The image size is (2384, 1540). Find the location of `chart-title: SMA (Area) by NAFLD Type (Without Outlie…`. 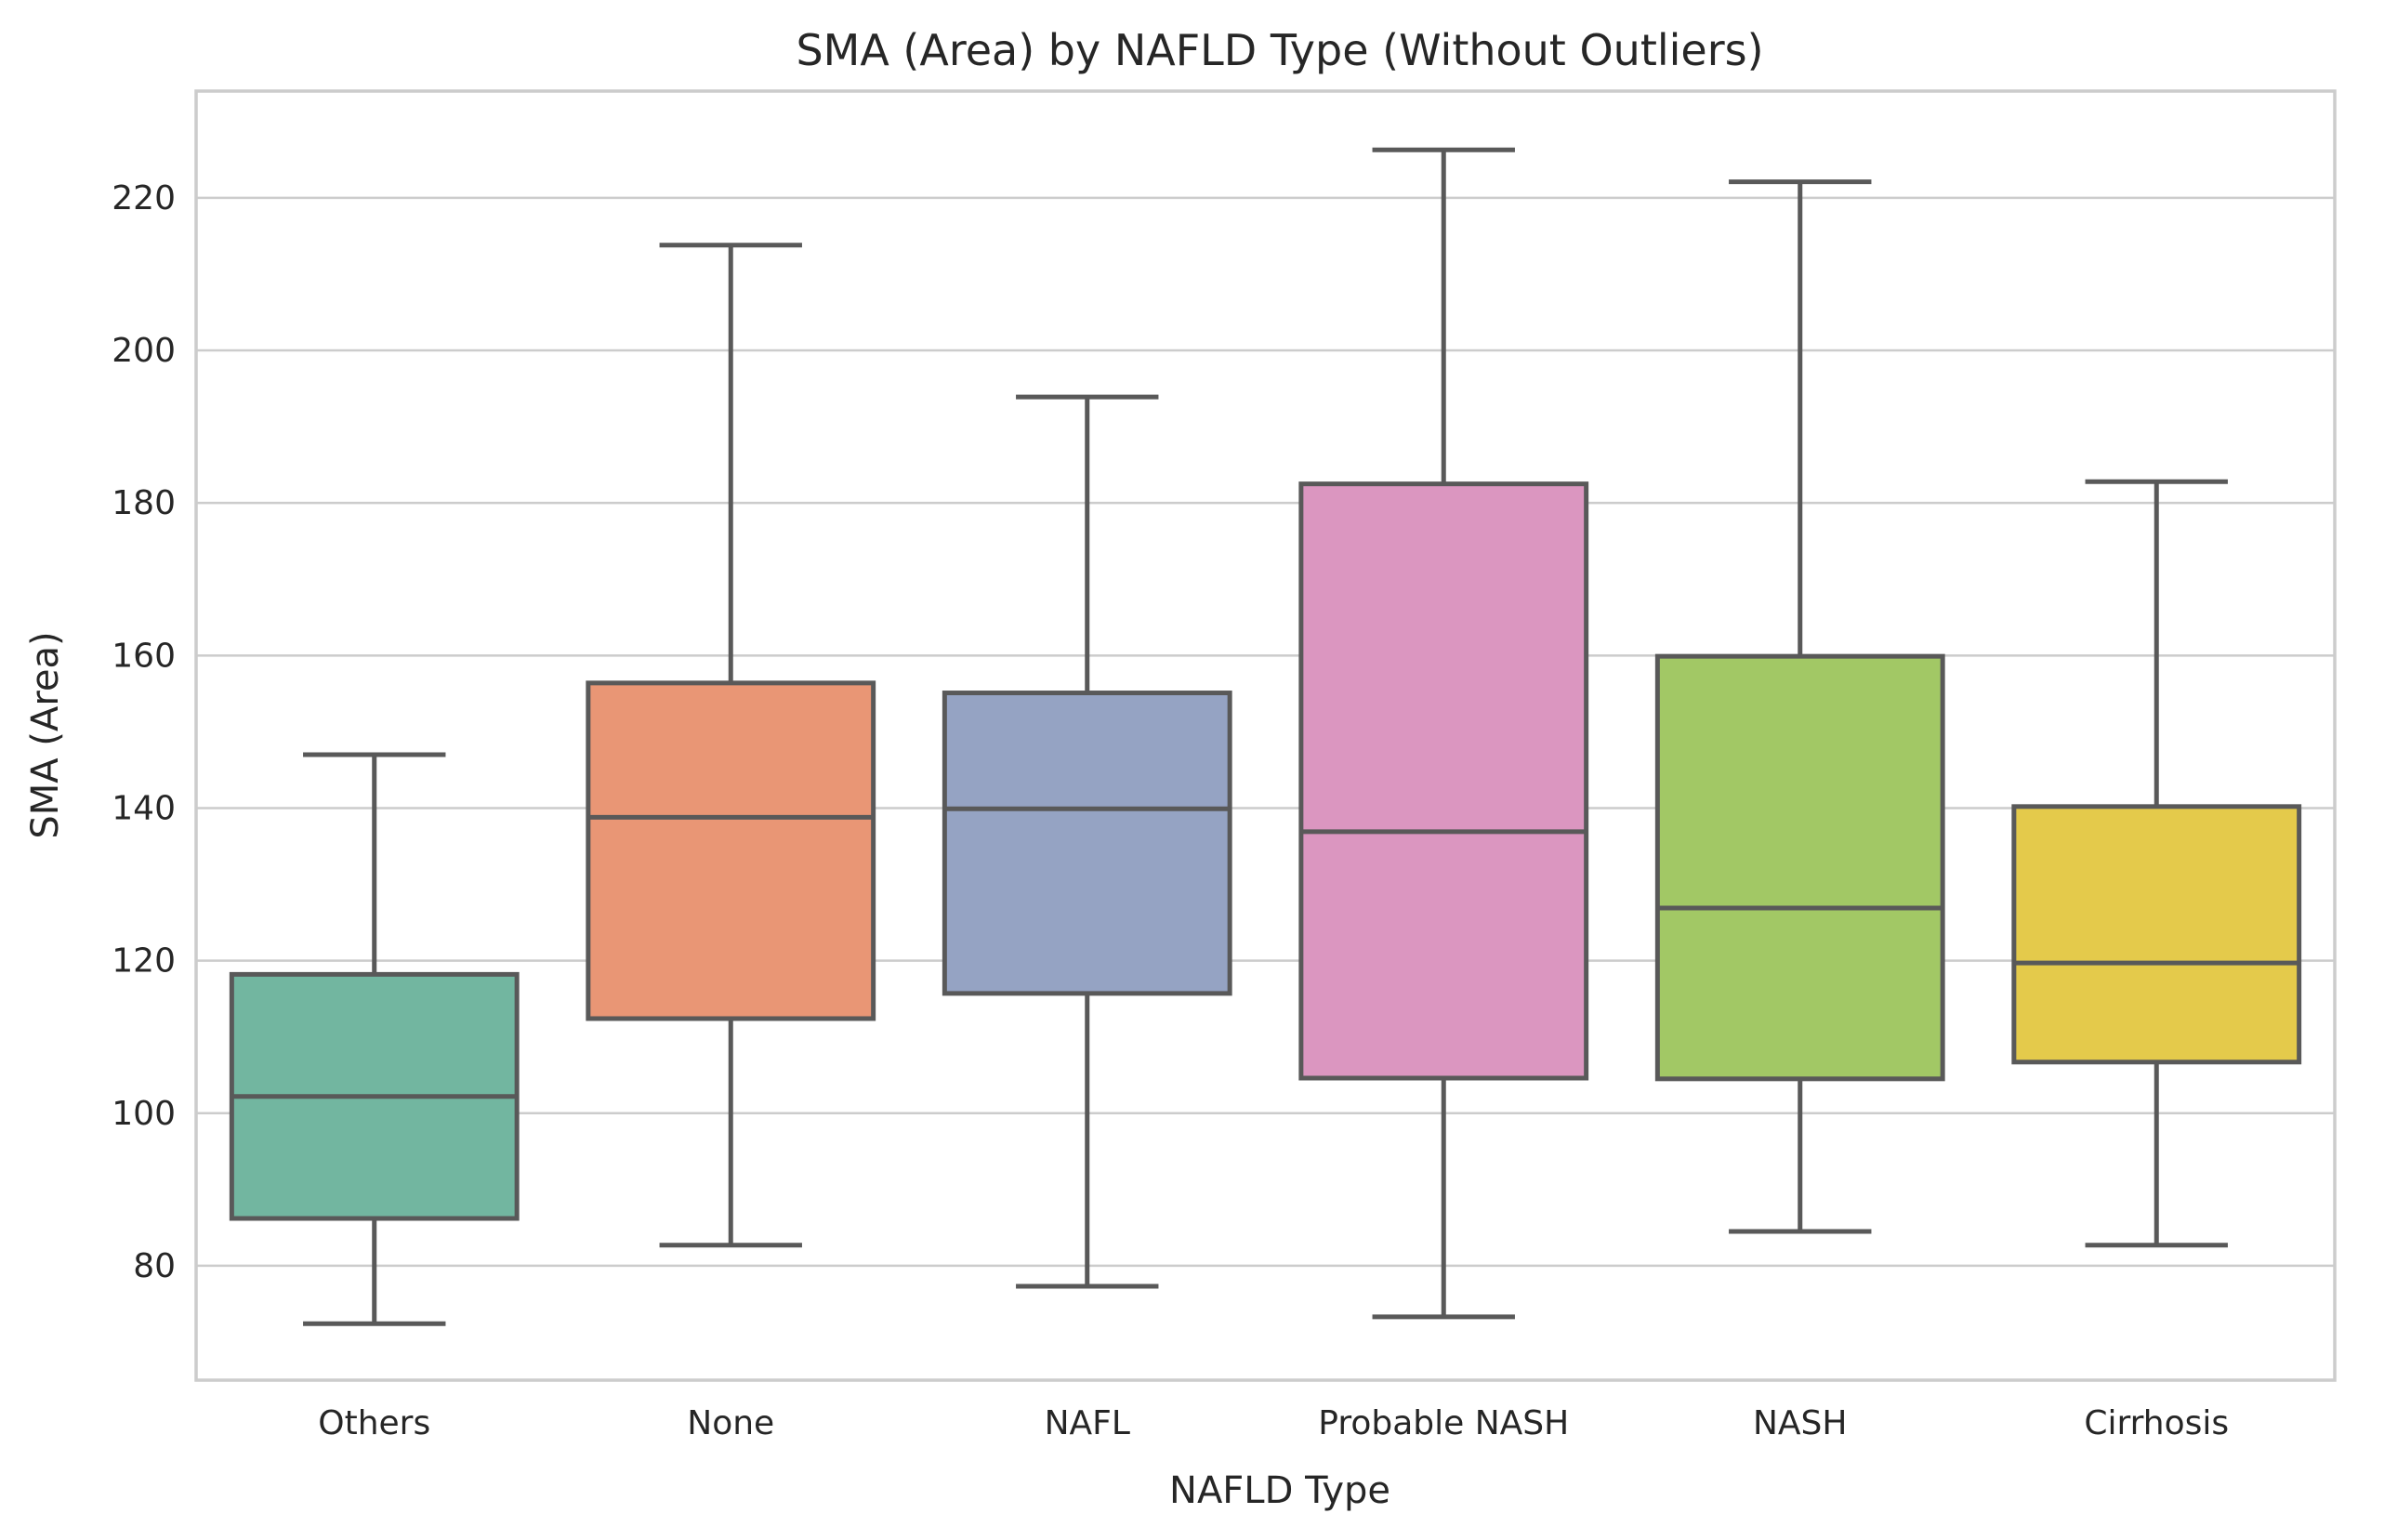

chart-title: SMA (Area) by NAFLD Type (Without Outlie… is located at coordinates (1279, 50).